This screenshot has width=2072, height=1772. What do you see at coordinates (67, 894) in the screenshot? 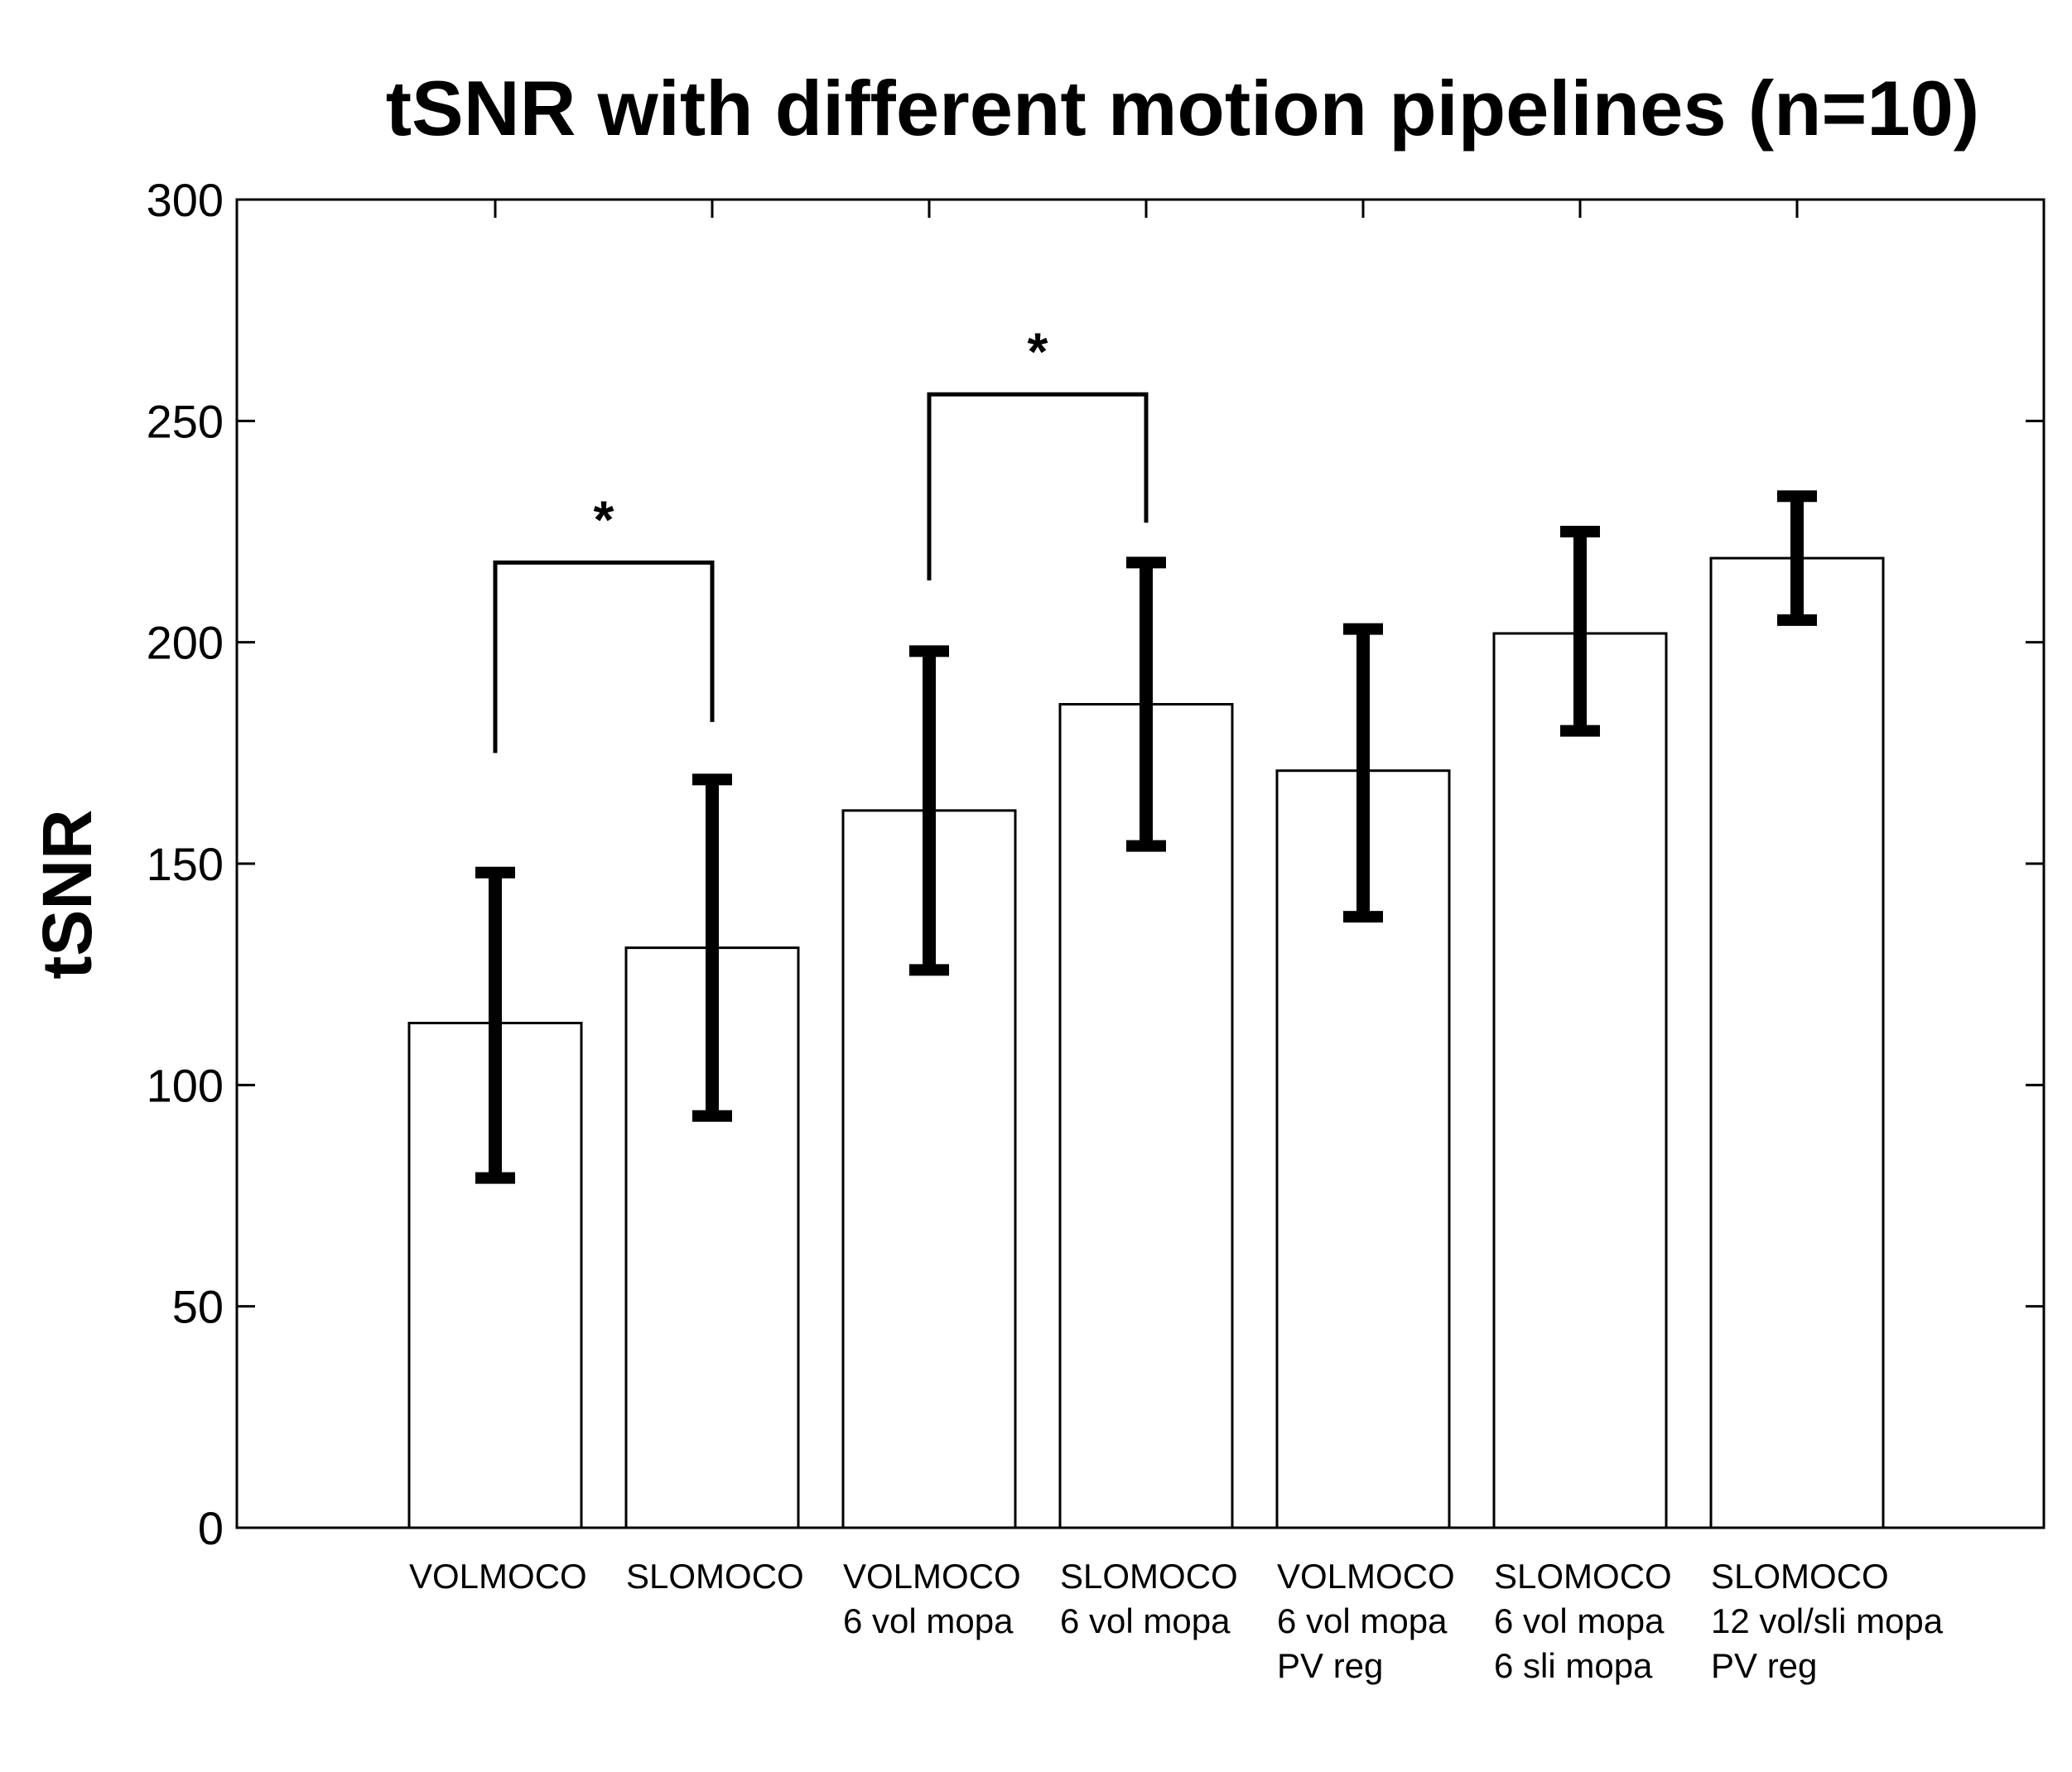
I see `y-axis-label: tSNR` at bounding box center [67, 894].